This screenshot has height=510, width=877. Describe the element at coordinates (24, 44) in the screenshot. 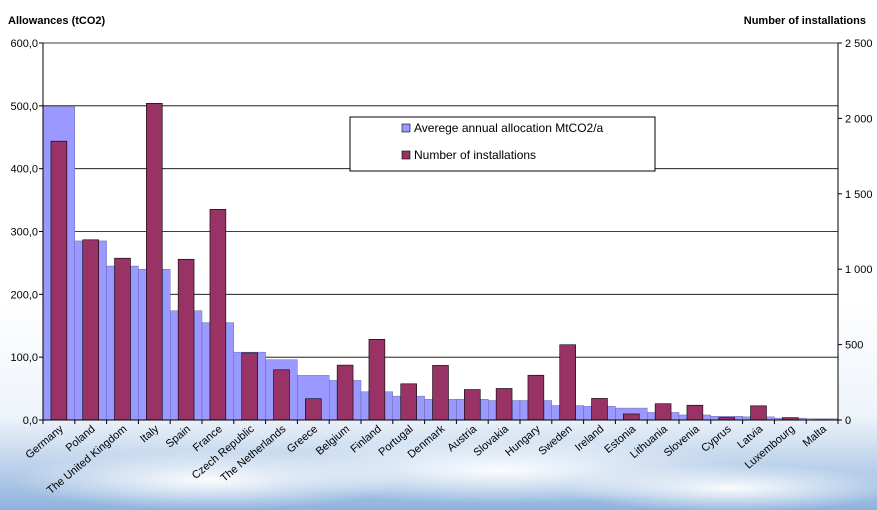

I see `left-tick-label: 600,0` at that location.